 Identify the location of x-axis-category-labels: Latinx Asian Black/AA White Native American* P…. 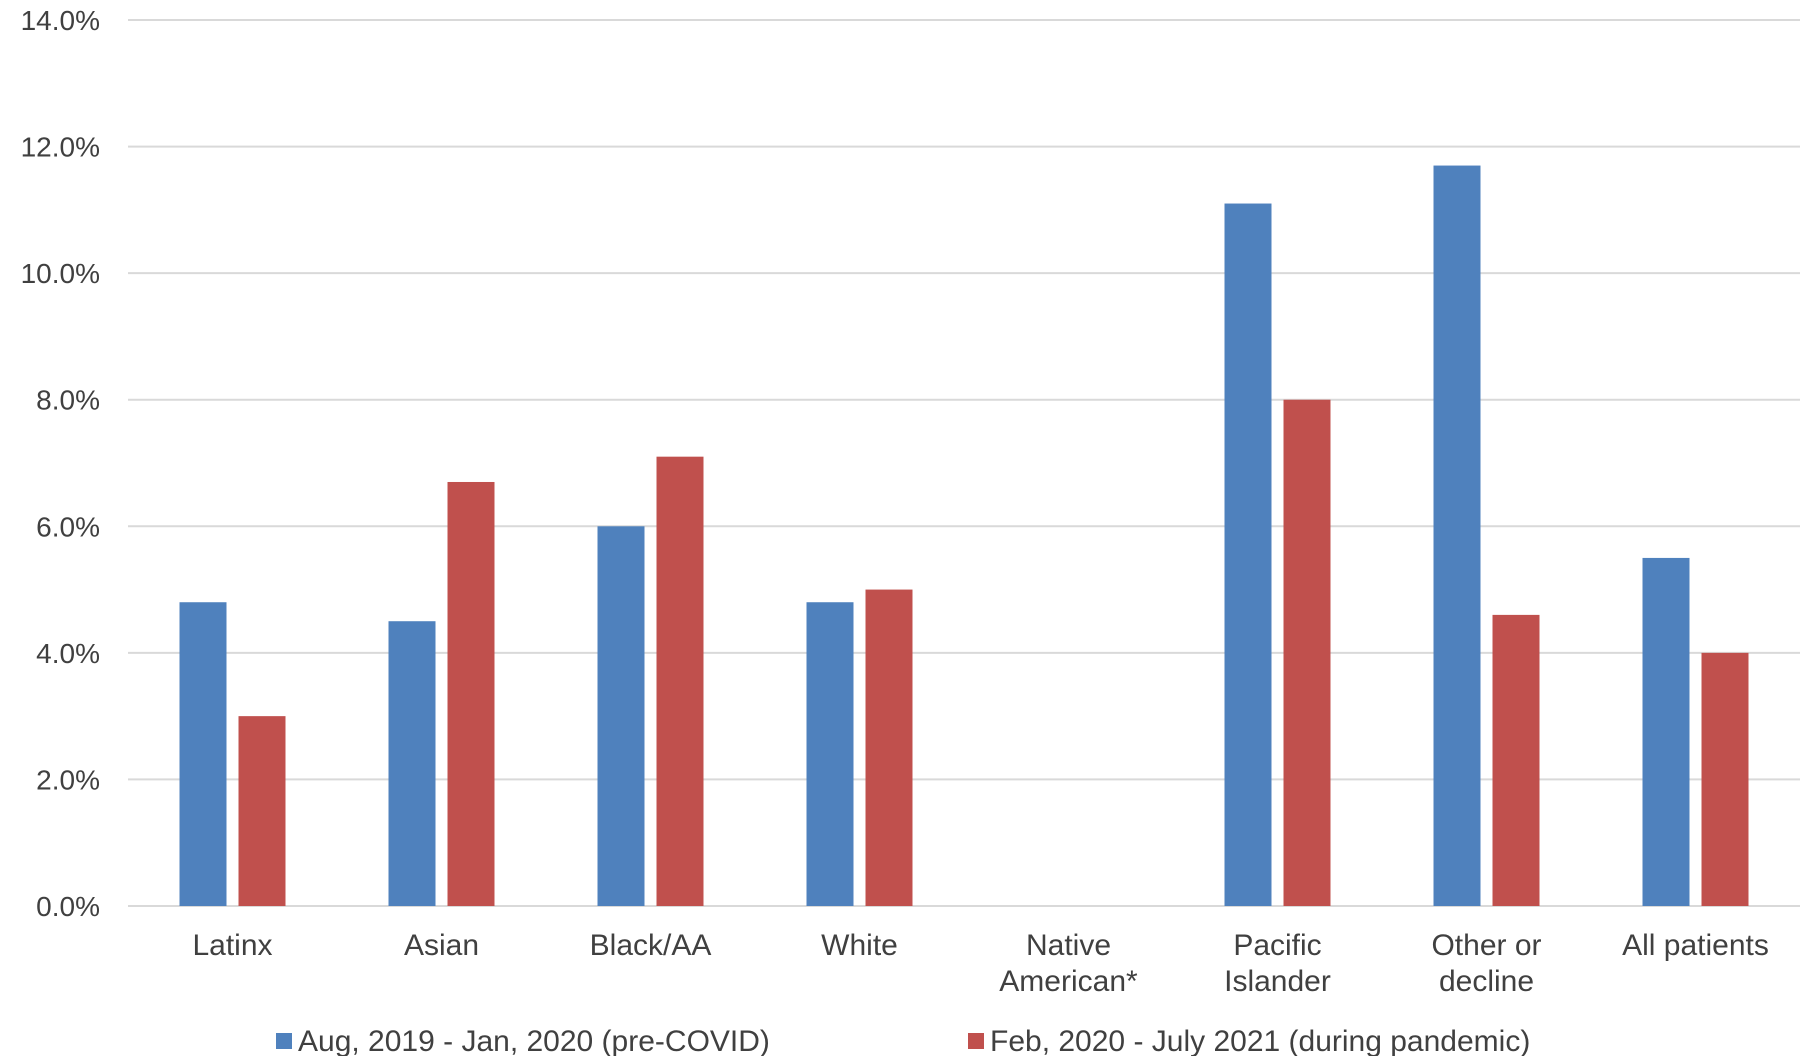
(980, 963).